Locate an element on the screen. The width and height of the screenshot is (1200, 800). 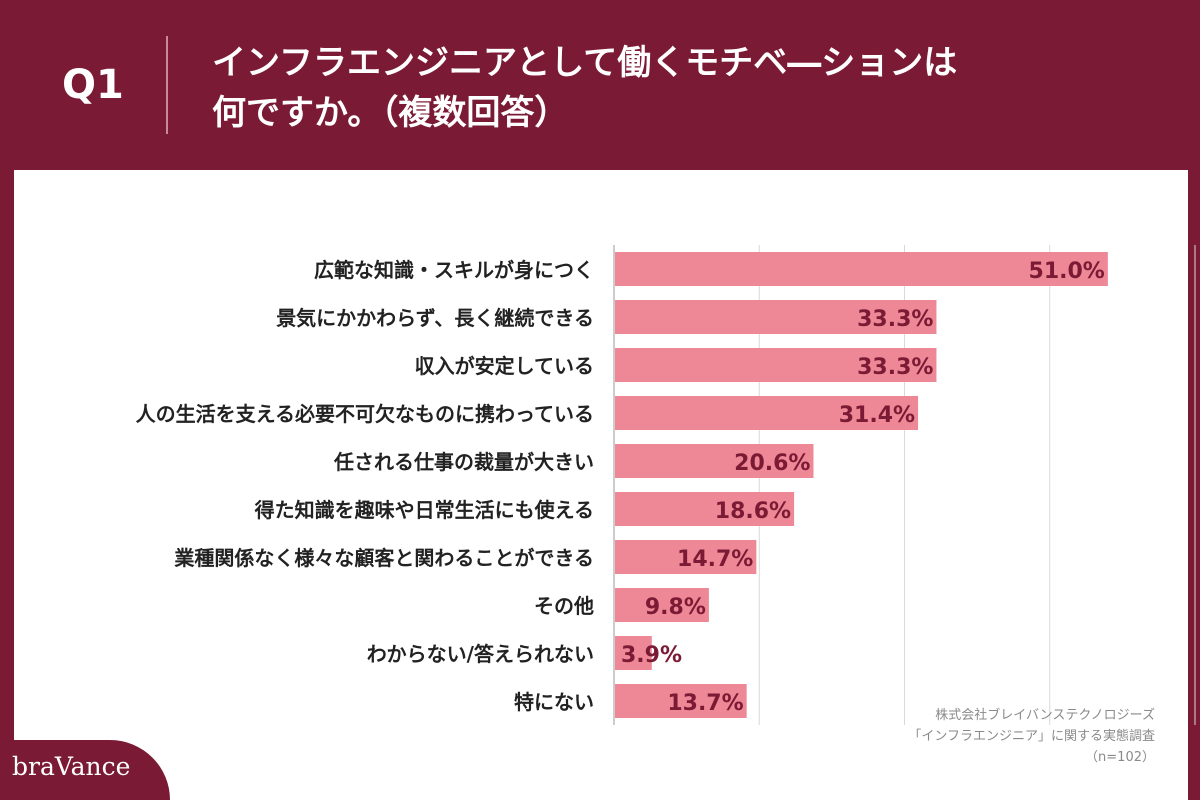
value-label: 18.6% is located at coordinates (753, 511).